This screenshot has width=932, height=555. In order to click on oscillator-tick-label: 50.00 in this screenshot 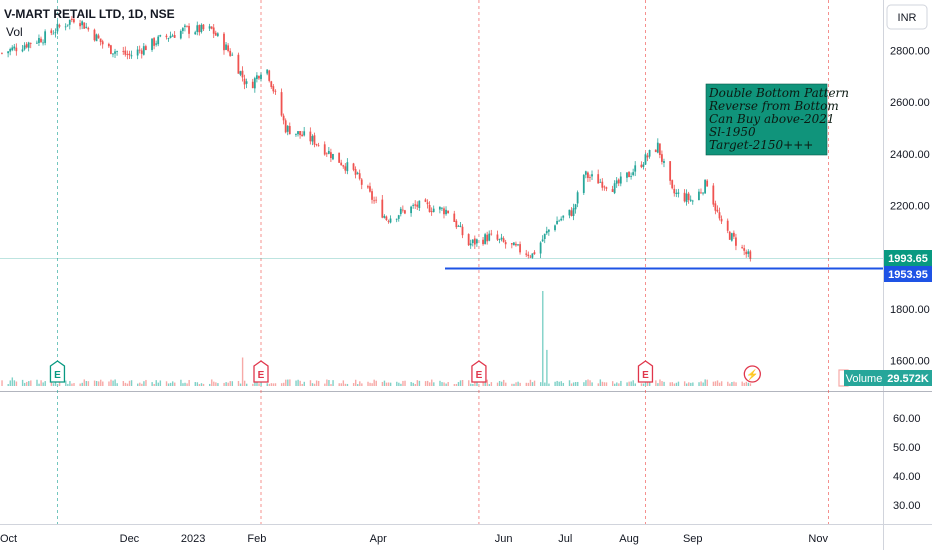, I will do `click(907, 448)`.